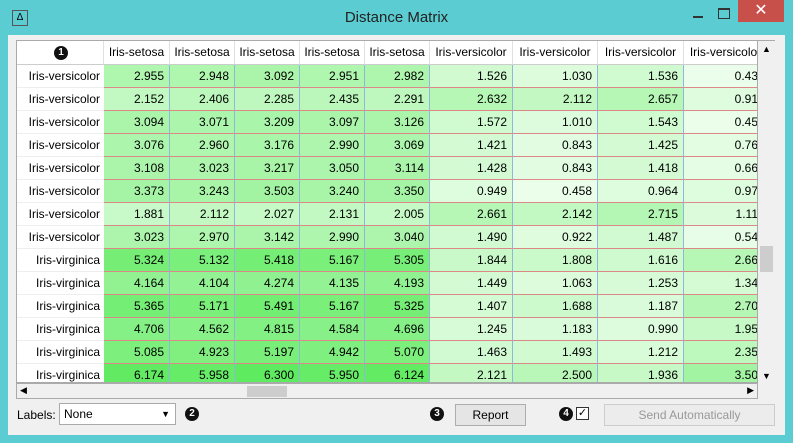 This screenshot has width=793, height=443. What do you see at coordinates (137, 214) in the screenshot?
I see `distance-cell: 1.881` at bounding box center [137, 214].